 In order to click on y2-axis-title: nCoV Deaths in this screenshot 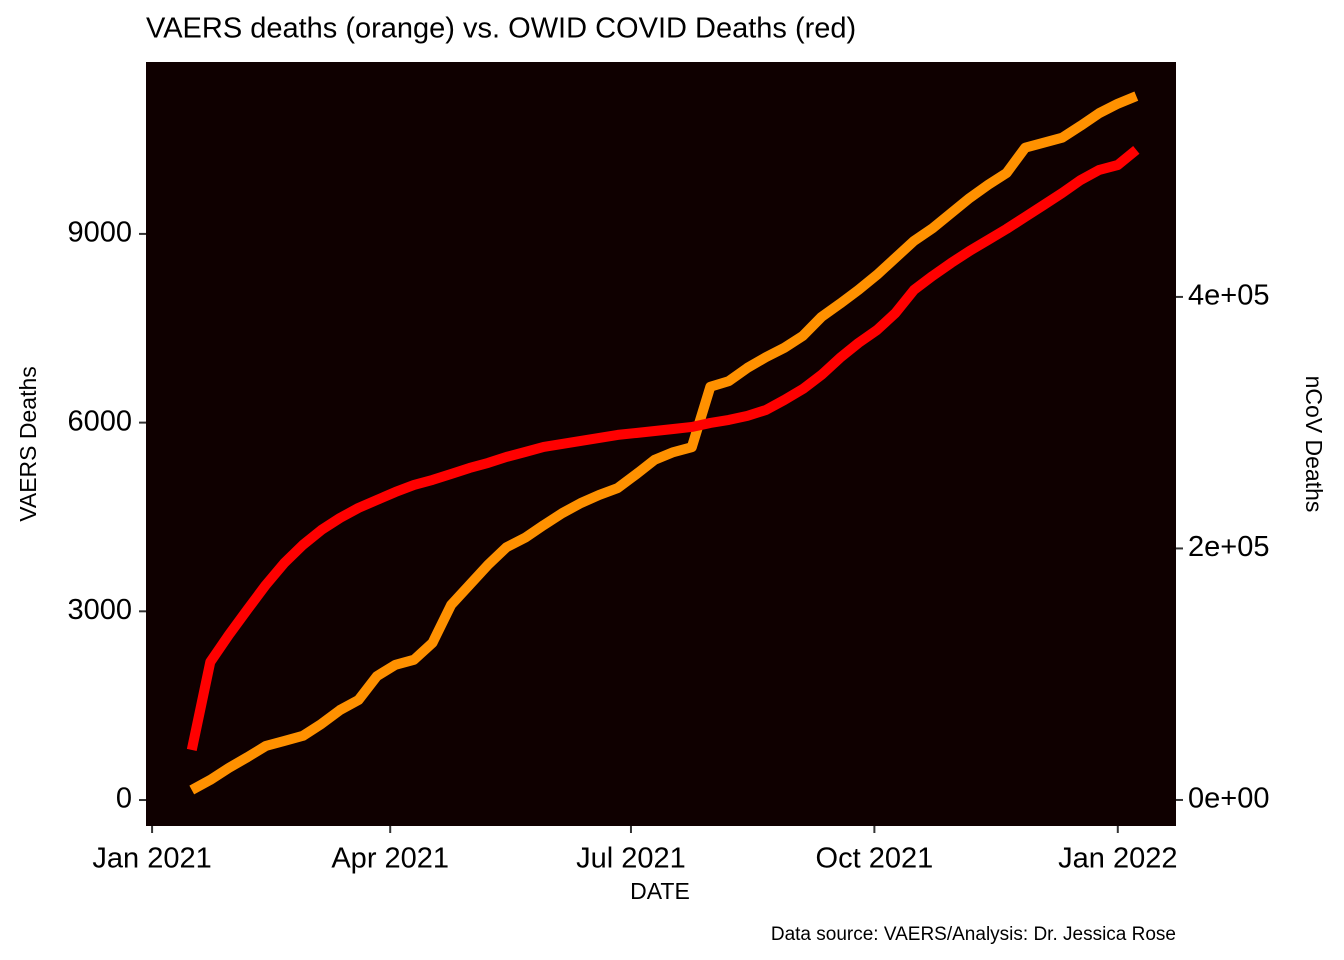, I will do `click(1314, 444)`.